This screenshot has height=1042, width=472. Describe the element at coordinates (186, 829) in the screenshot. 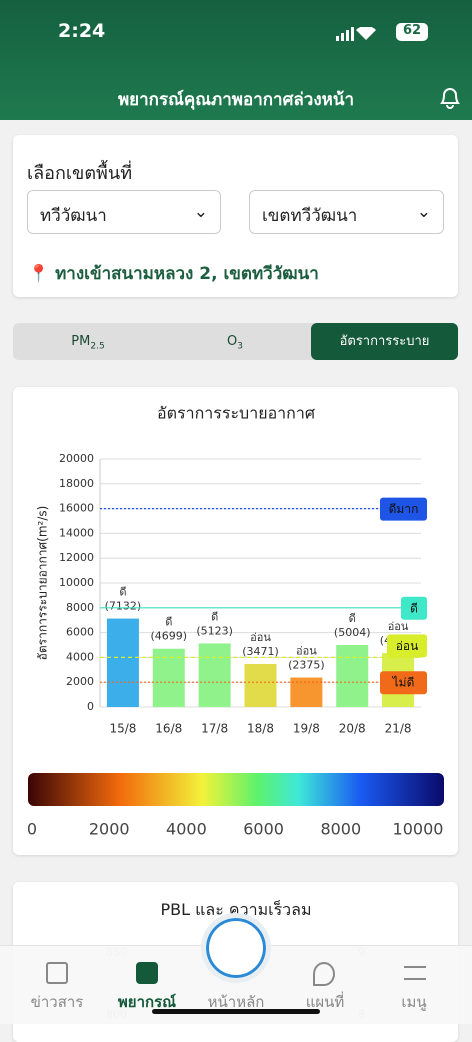

I see `colorbar-tick: 4000` at that location.